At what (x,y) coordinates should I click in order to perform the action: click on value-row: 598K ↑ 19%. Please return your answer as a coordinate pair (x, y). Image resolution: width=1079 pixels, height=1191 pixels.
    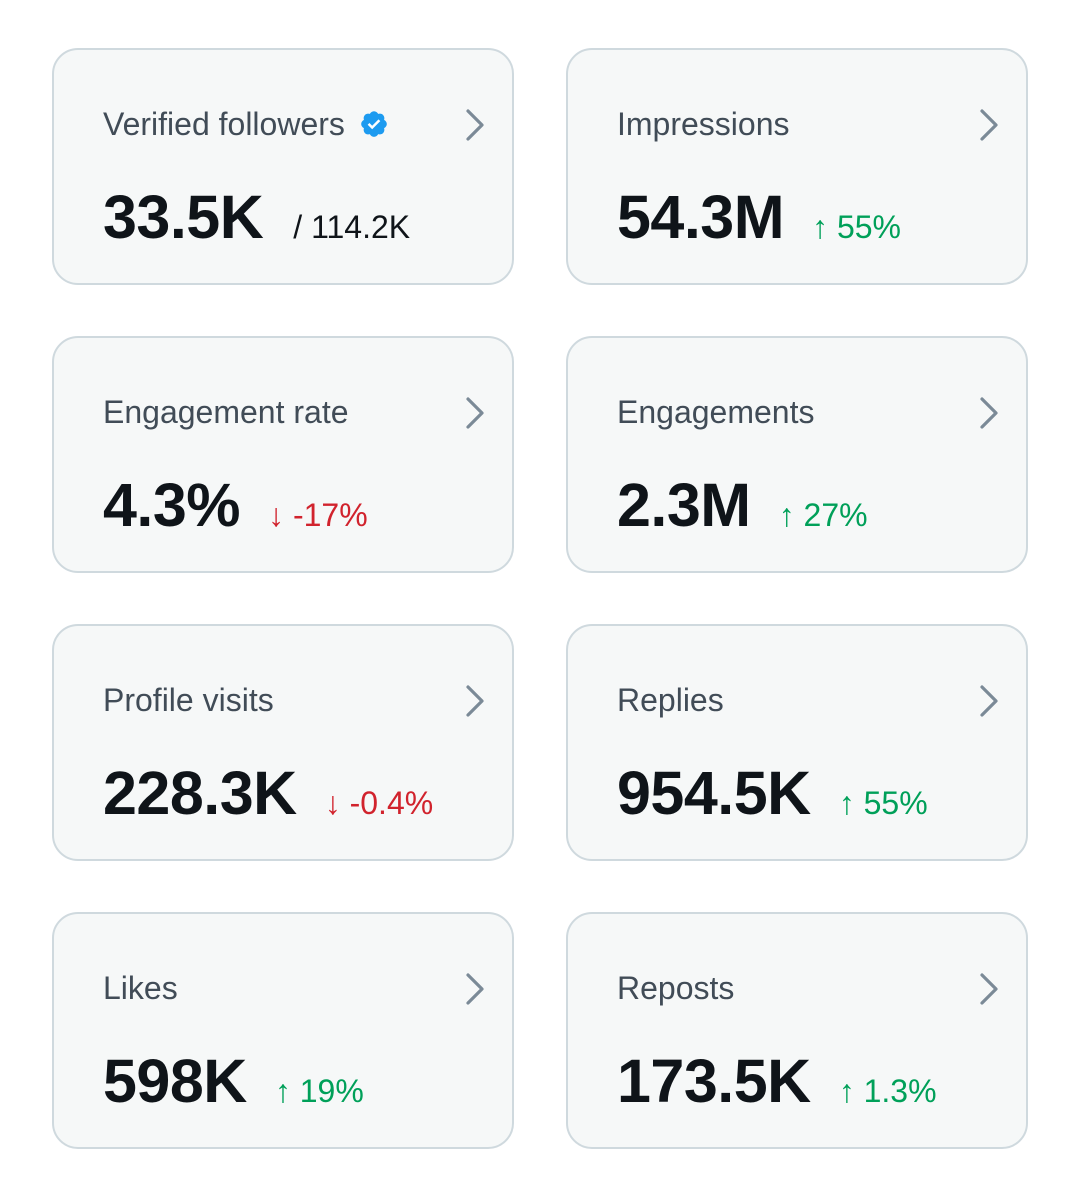
    Looking at the image, I should click on (233, 1081).